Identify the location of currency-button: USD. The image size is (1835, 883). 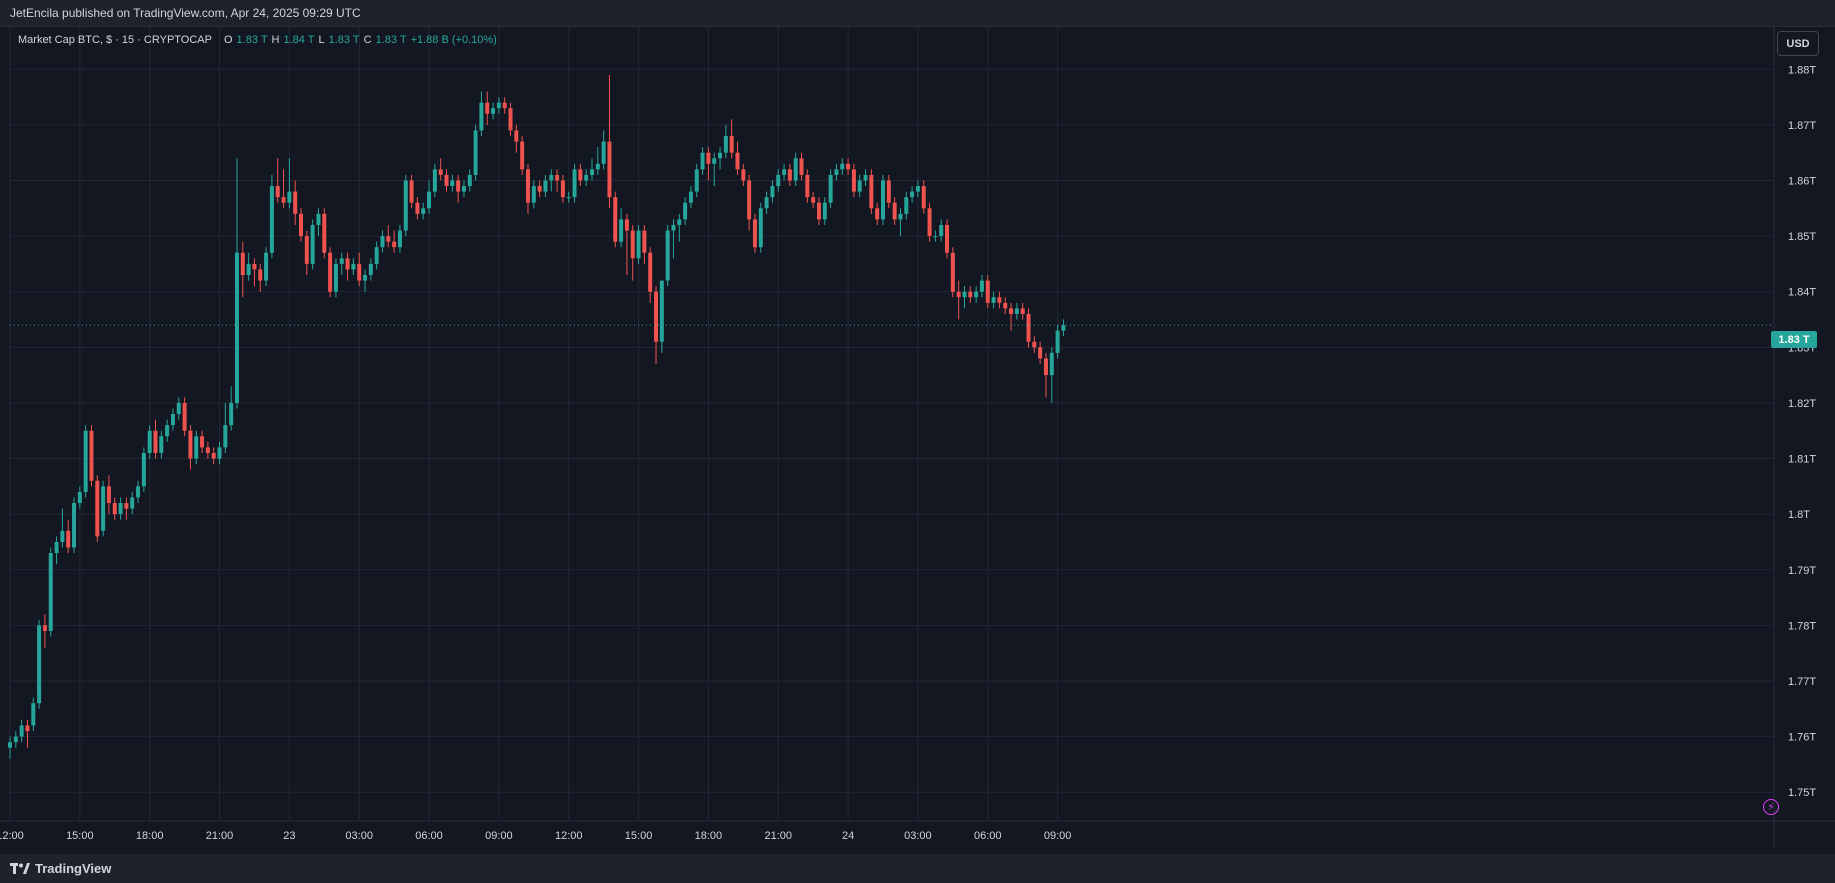
(1798, 43).